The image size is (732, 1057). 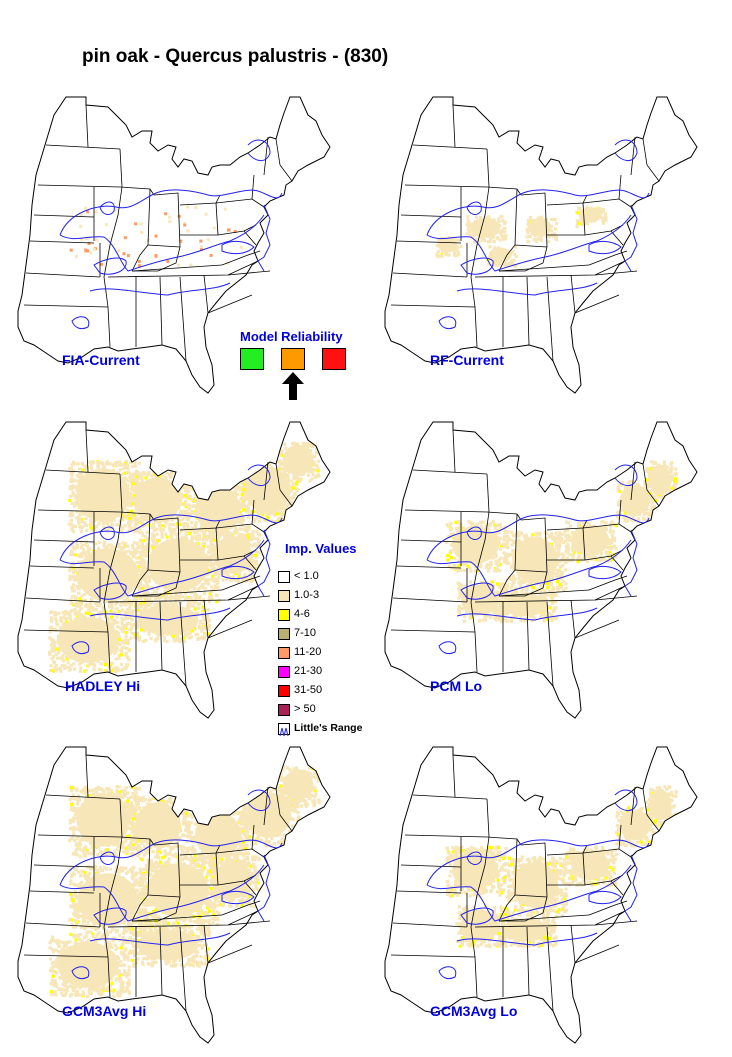 I want to click on arrow-up-icon, so click(x=293, y=386).